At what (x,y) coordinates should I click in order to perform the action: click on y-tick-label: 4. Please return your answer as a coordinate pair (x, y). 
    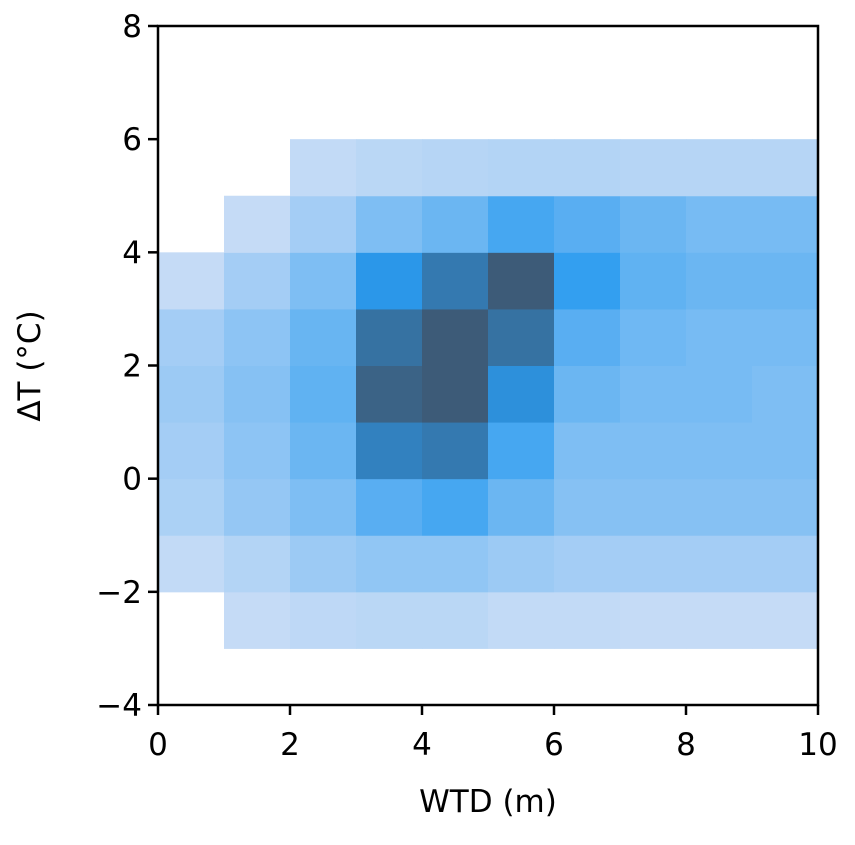
    Looking at the image, I should click on (132, 253).